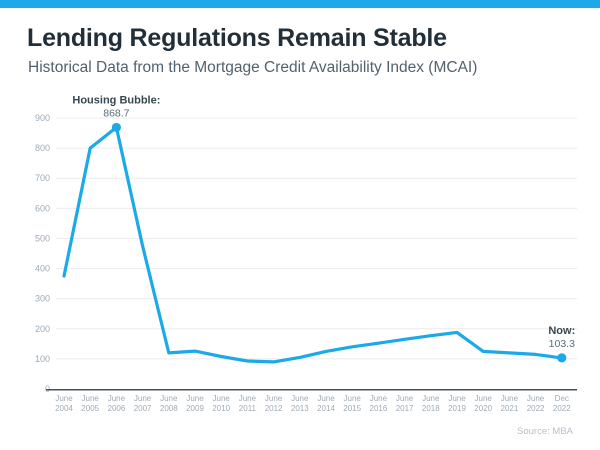 This screenshot has width=600, height=450. What do you see at coordinates (42, 118) in the screenshot?
I see `y-tick-label: 900` at bounding box center [42, 118].